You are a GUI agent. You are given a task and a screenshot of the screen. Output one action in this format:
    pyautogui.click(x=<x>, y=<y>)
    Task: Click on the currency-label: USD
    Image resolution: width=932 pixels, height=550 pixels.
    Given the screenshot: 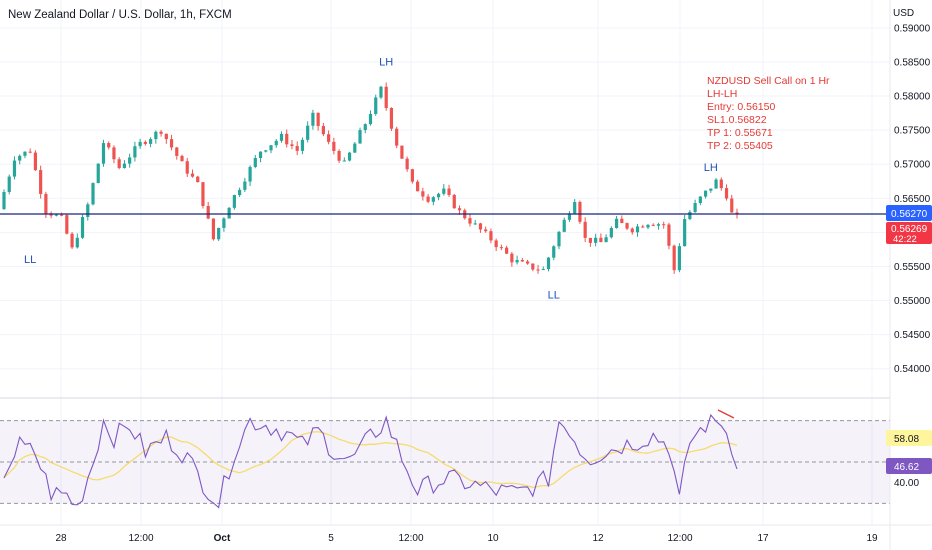 What is the action you would take?
    pyautogui.click(x=903, y=13)
    